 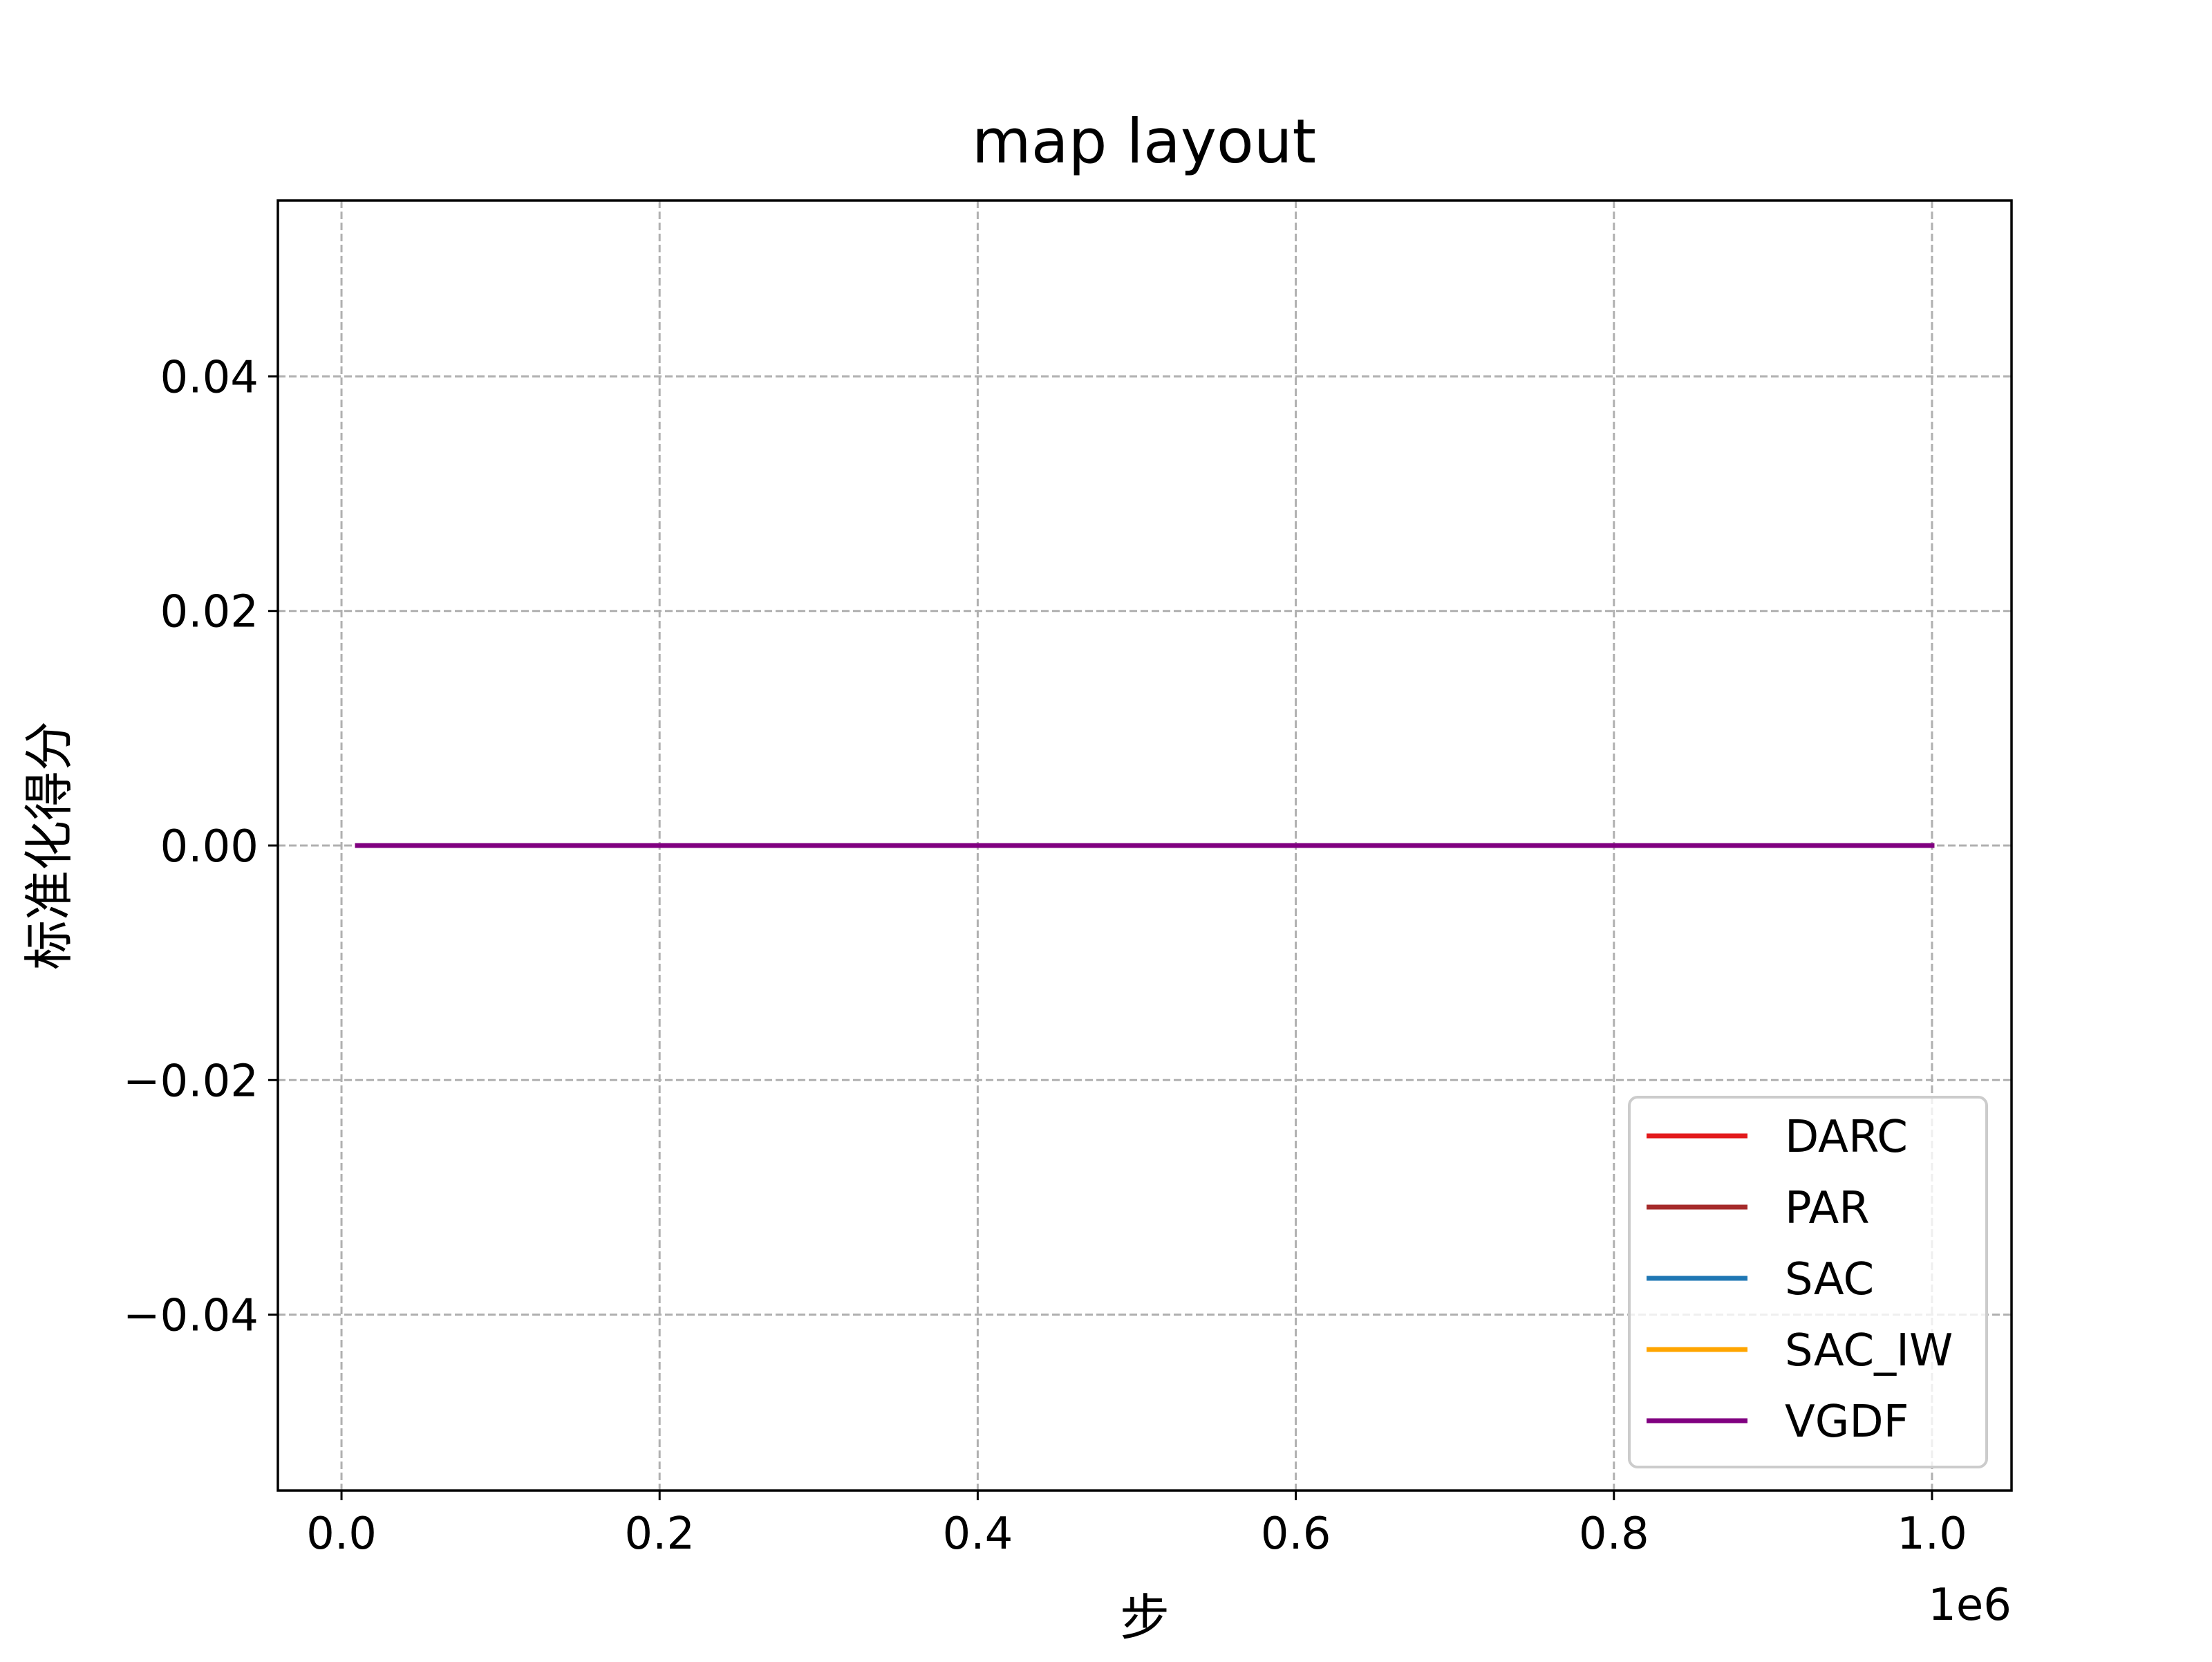 I want to click on y-tick-label: −0.04, so click(x=191, y=1317).